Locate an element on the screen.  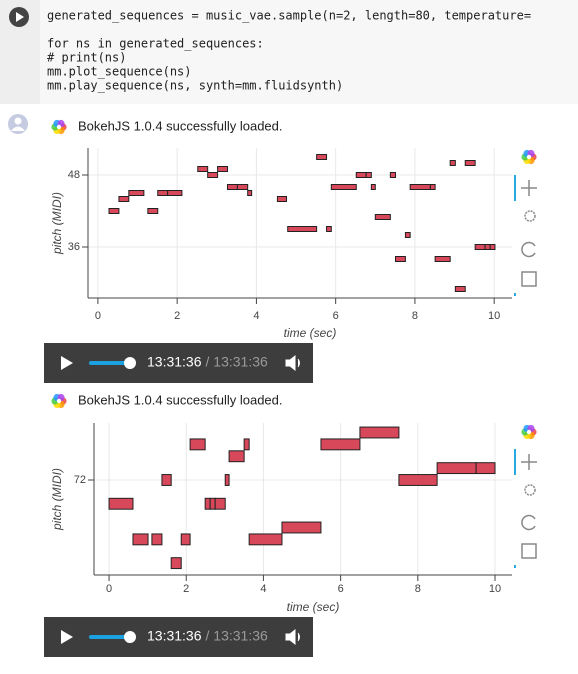
y-tick-label: 48 is located at coordinates (74, 175).